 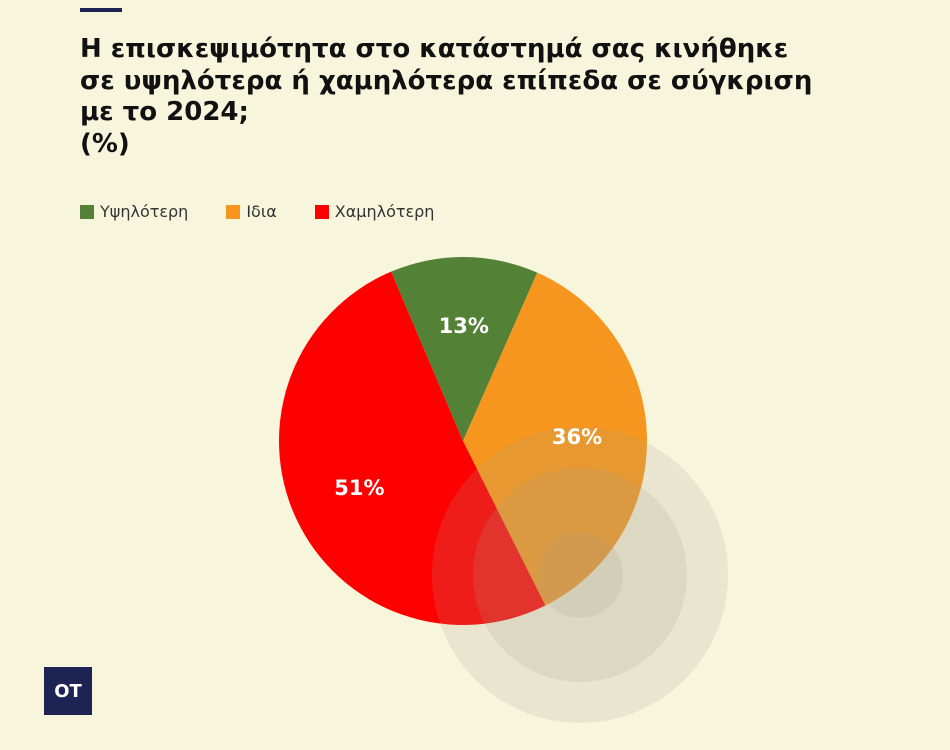 I want to click on pie-labels: 13% 36% 51%, so click(x=468, y=407).